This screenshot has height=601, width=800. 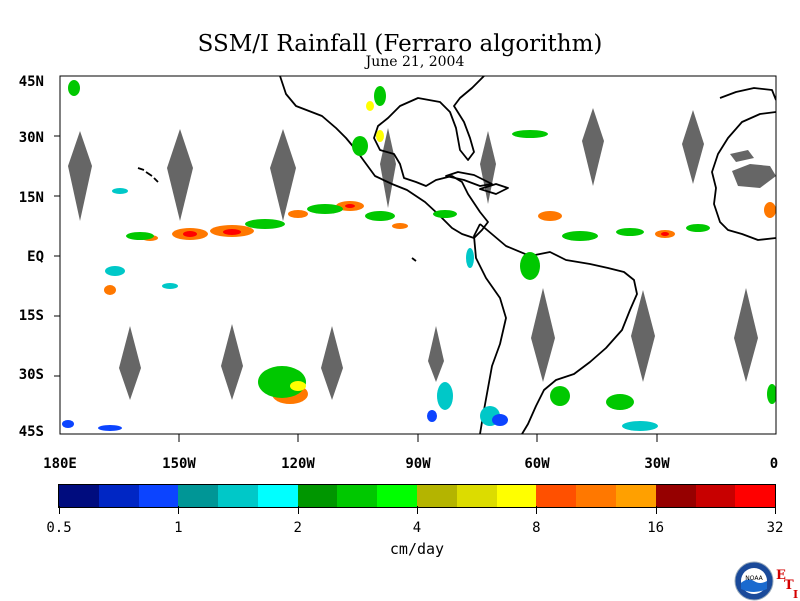 I want to click on africa-coast, so click(x=743, y=176).